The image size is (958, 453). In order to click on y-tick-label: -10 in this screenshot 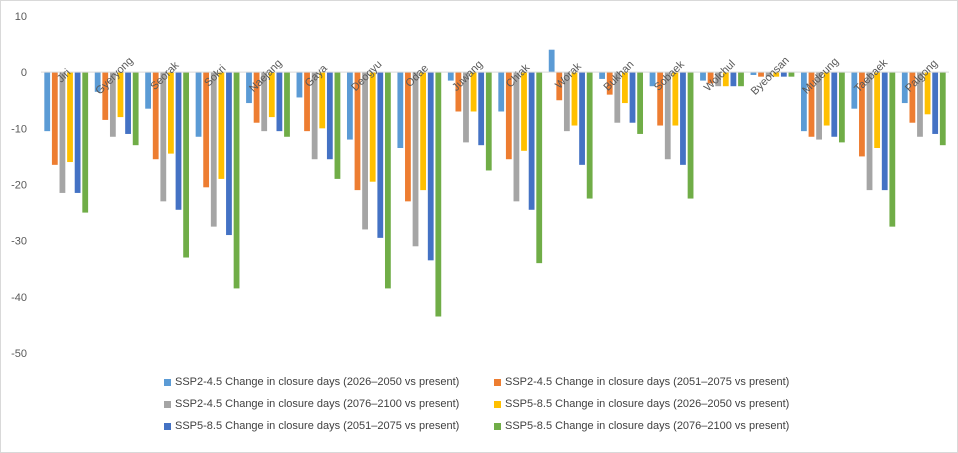, I will do `click(19, 129)`.